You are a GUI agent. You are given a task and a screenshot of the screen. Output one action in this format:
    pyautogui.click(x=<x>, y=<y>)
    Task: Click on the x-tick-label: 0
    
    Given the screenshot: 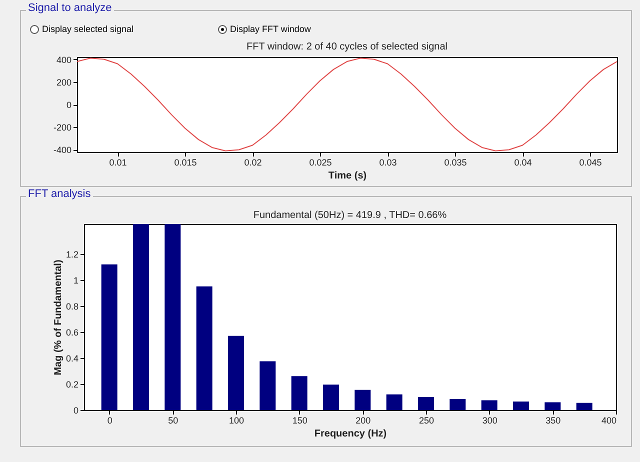 What is the action you would take?
    pyautogui.click(x=109, y=421)
    